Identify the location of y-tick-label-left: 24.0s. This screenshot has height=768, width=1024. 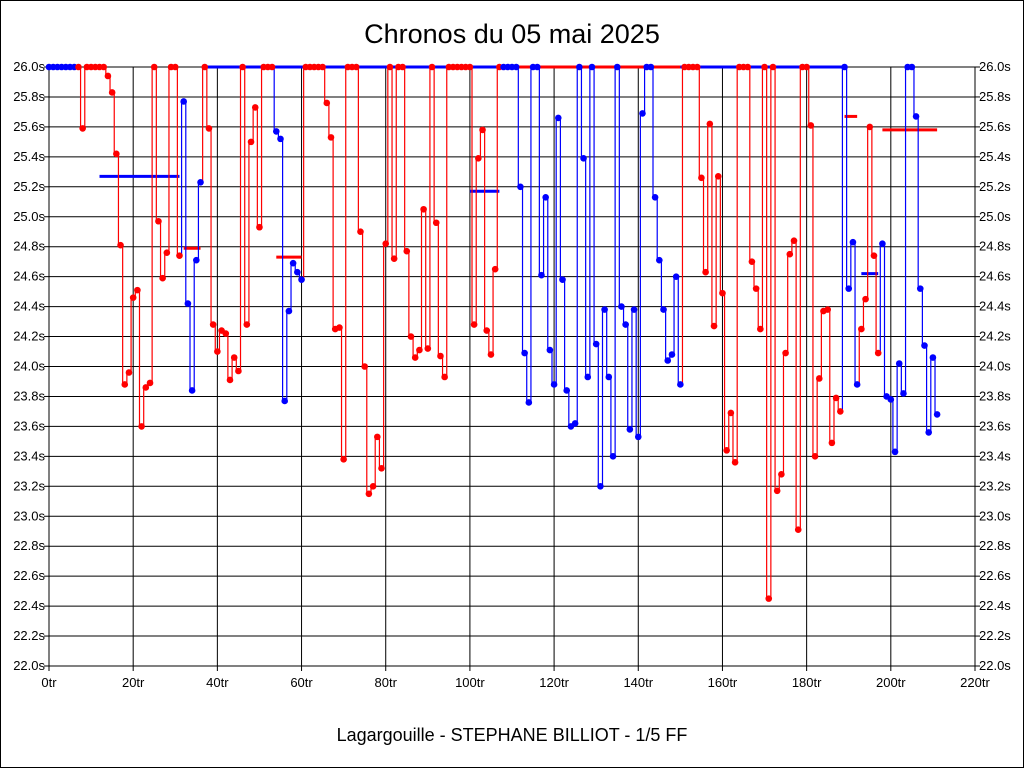
(29, 366).